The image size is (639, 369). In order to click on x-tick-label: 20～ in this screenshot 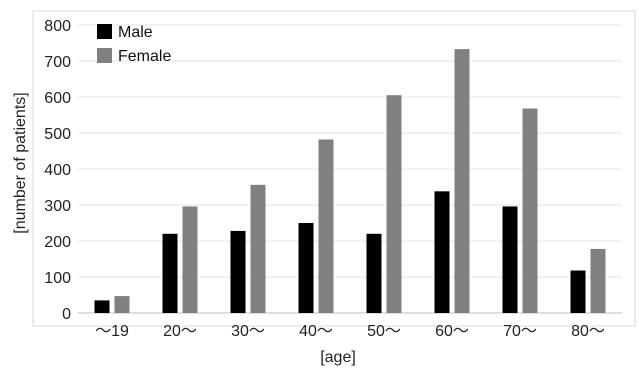, I will do `click(180, 331)`.